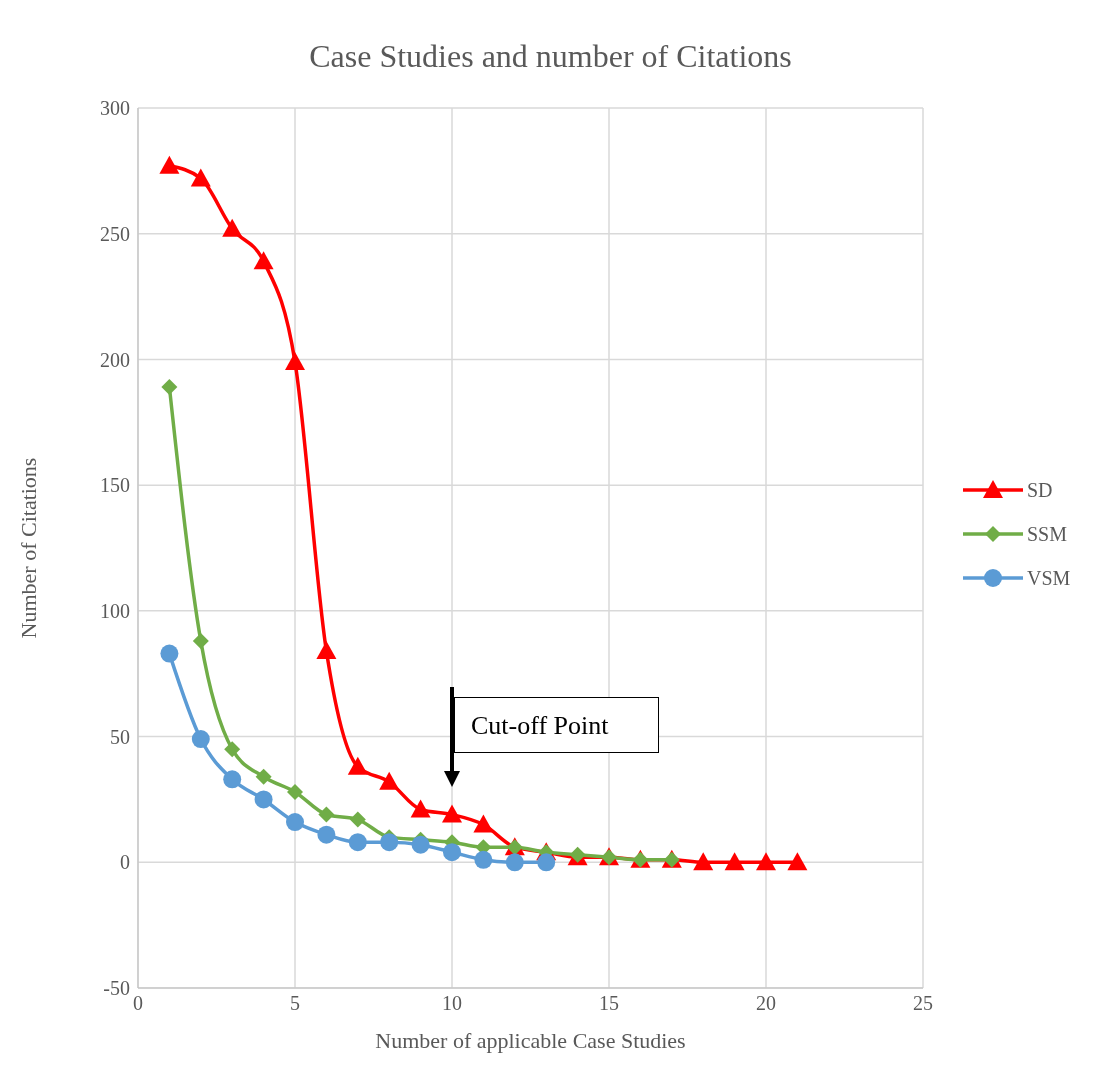 The height and width of the screenshot is (1067, 1101). I want to click on y-tick-label: 150, so click(115, 485).